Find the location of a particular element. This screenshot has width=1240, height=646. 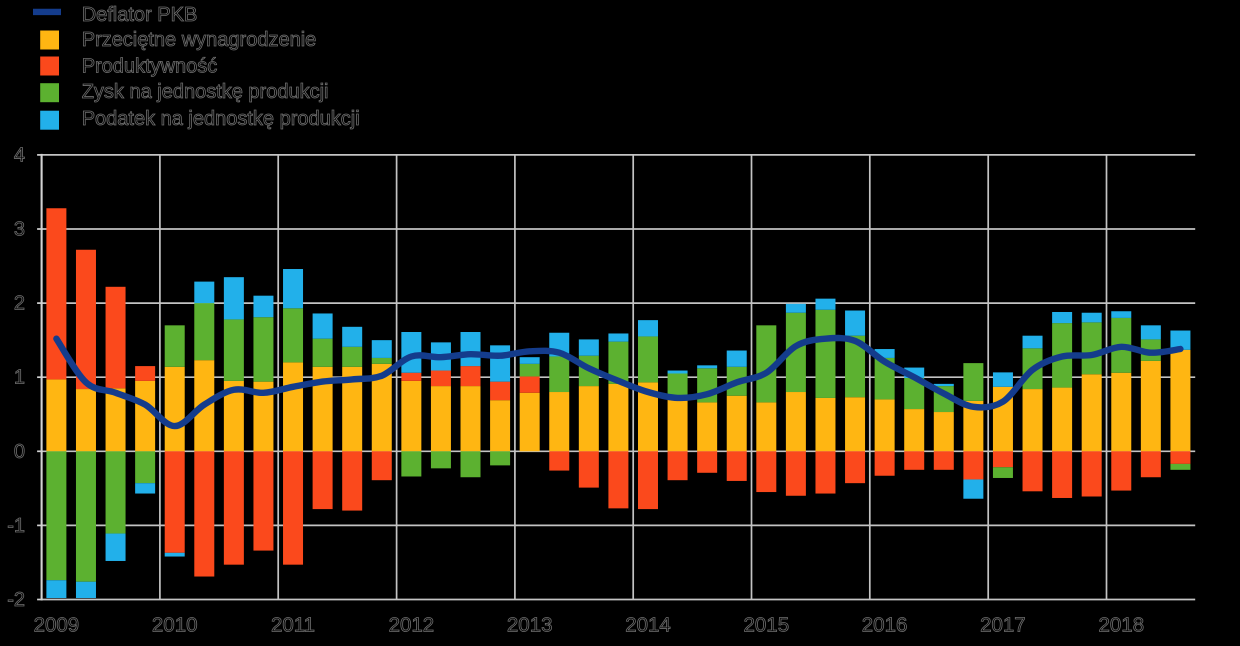

svg-text: 1 is located at coordinates (19, 378).